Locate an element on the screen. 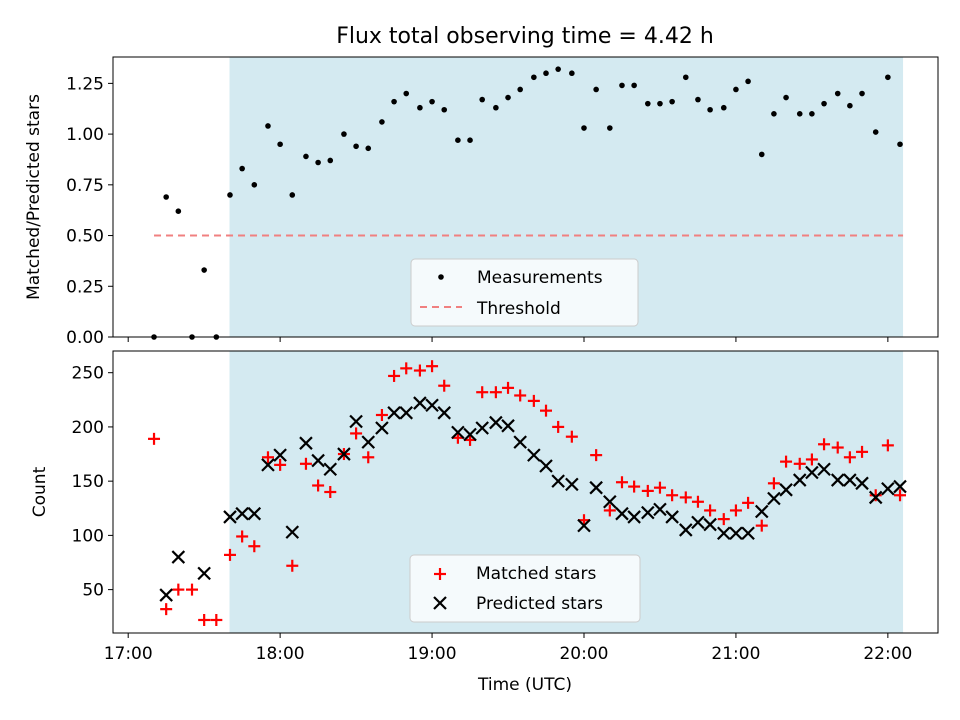  y-tick-label: 1.25 is located at coordinates (85, 84).